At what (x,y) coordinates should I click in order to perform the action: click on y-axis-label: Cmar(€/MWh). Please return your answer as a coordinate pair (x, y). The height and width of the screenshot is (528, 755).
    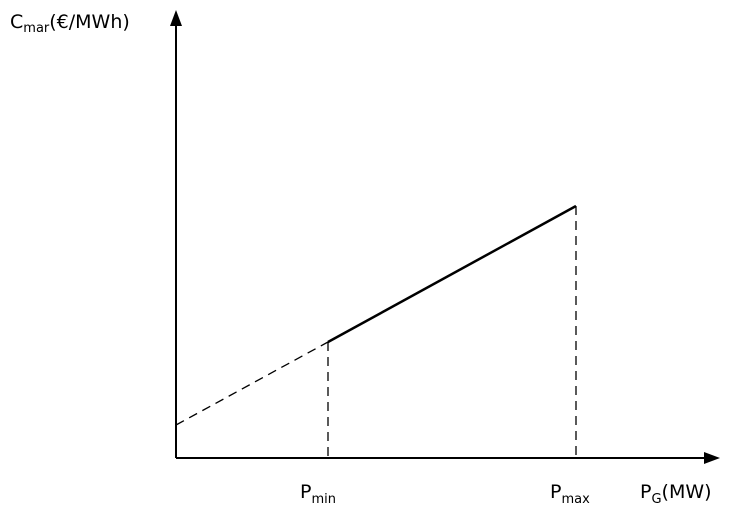
    Looking at the image, I should click on (70, 23).